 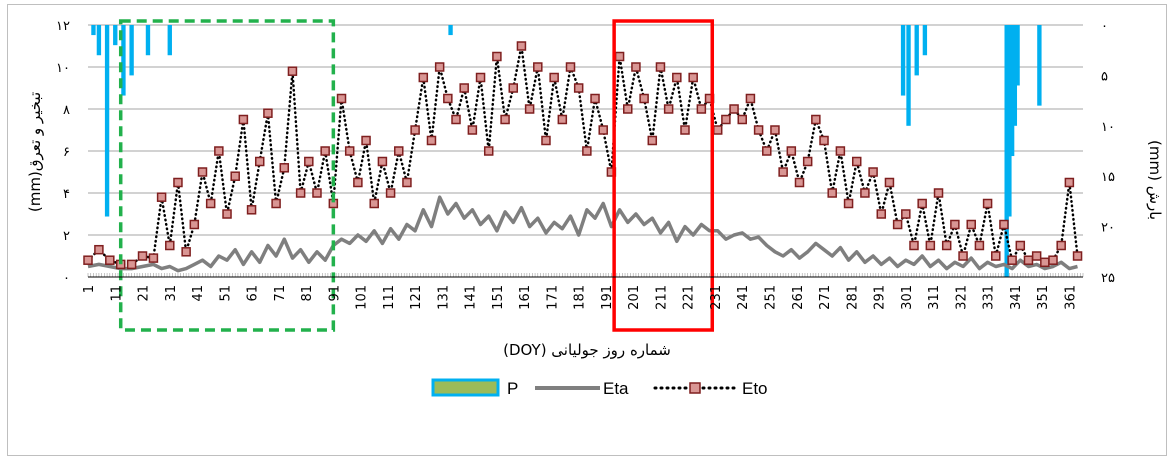 What do you see at coordinates (253, 293) in the screenshot?
I see `x-tick-label: 61` at bounding box center [253, 293].